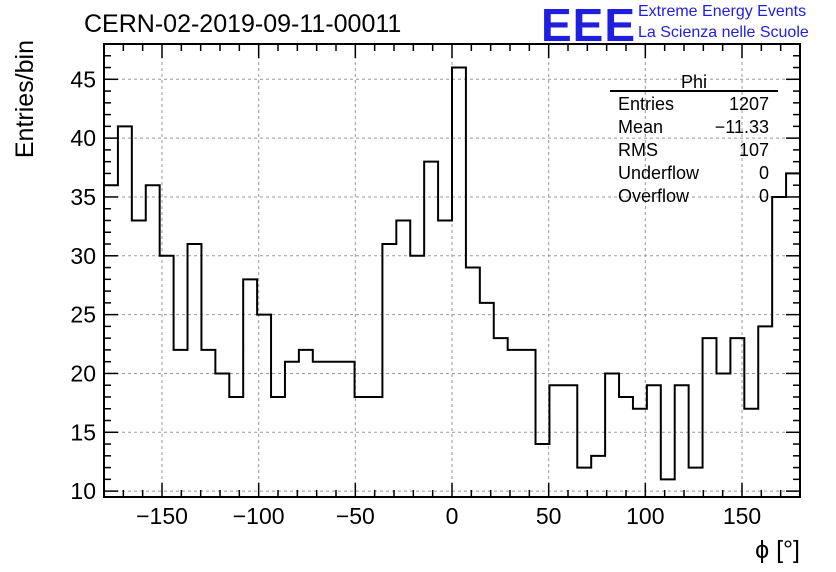 The image size is (836, 572). What do you see at coordinates (259, 516) in the screenshot?
I see `x-tick-label: −100` at bounding box center [259, 516].